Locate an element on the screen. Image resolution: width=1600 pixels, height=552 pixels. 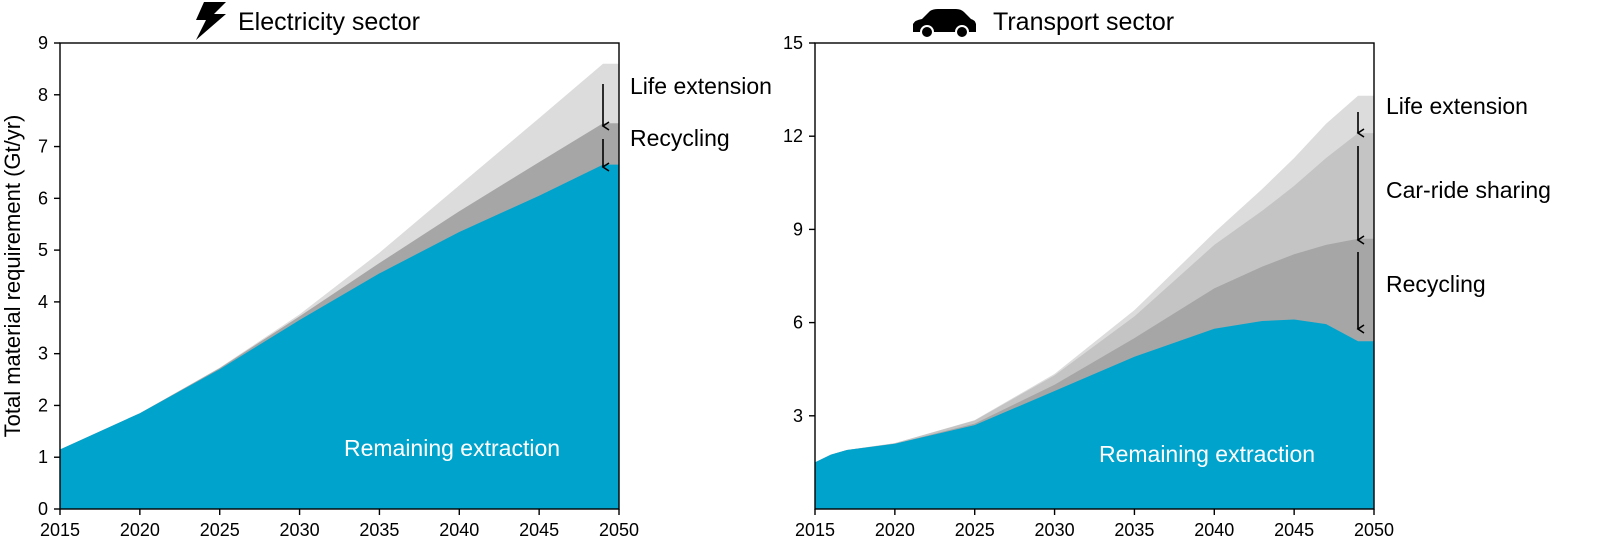
electricity-y-tick-label: 6 is located at coordinates (43, 198).